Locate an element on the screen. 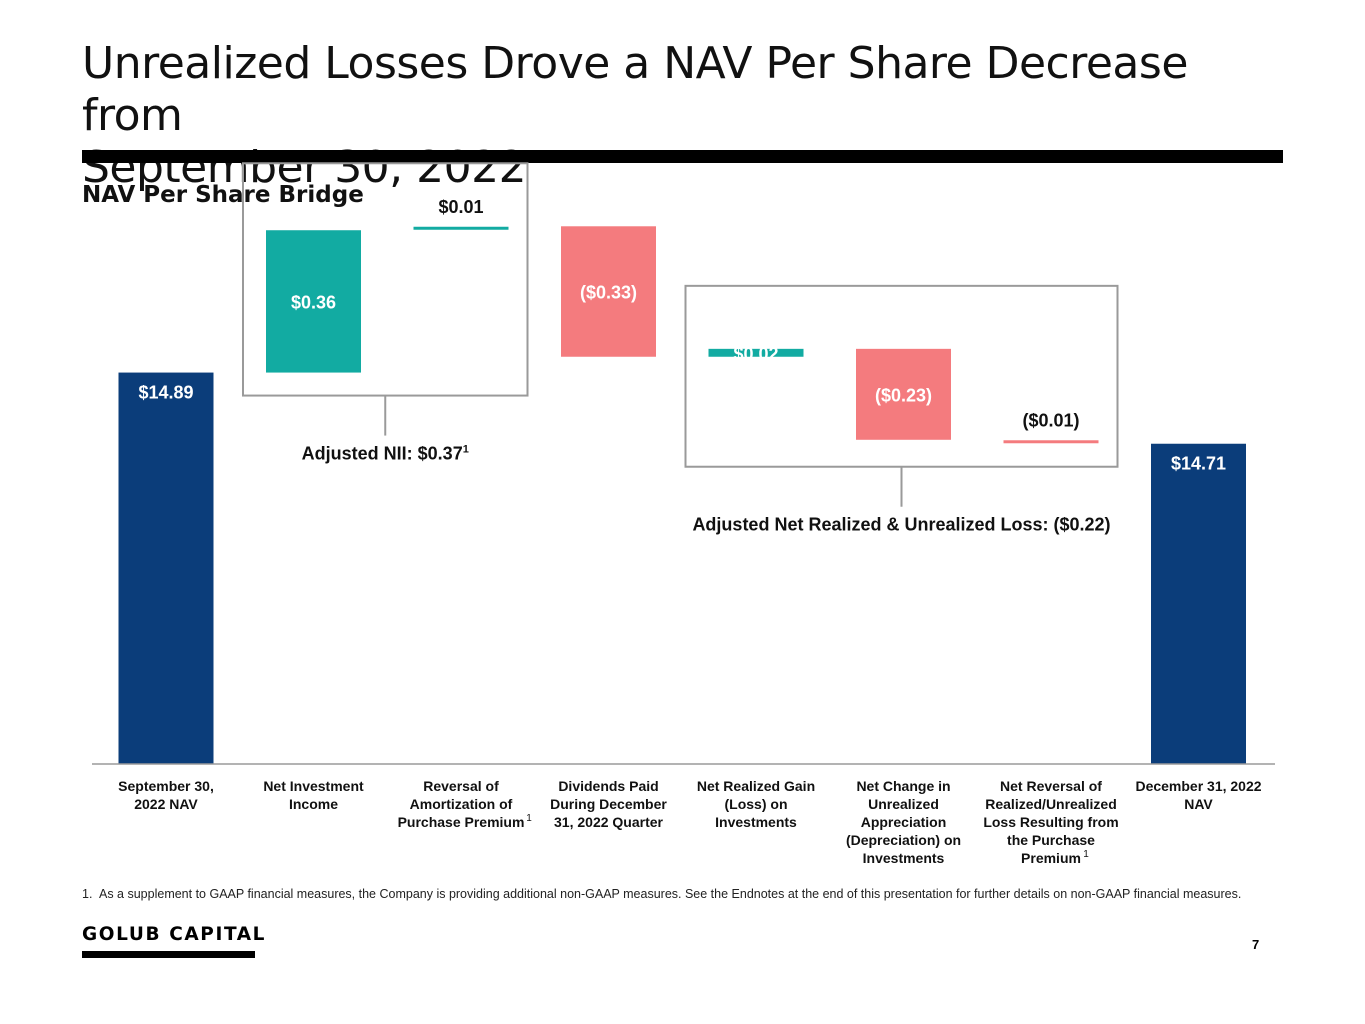 The image size is (1365, 1024). category-label-line: Unrealized is located at coordinates (903, 804).